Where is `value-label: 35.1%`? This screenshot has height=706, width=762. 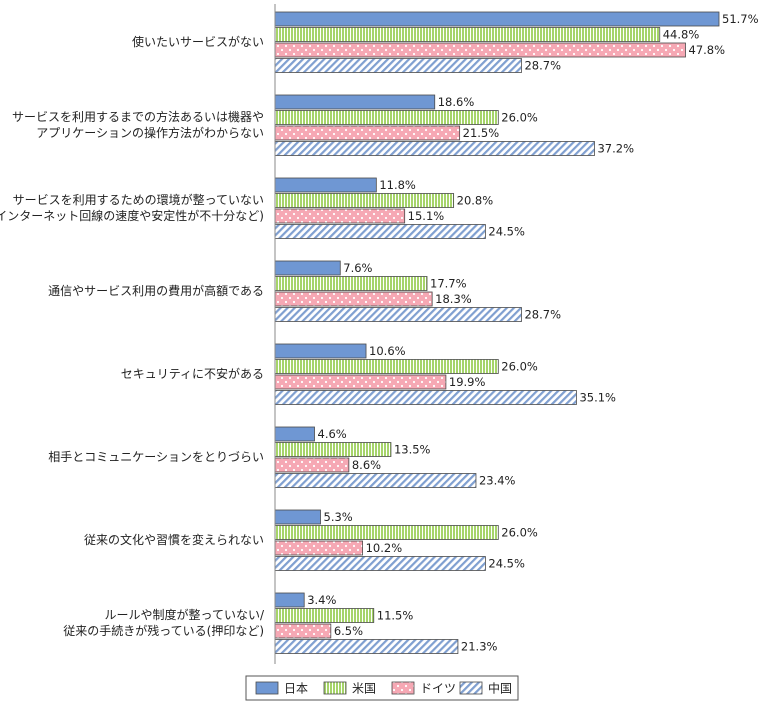
value-label: 35.1% is located at coordinates (597, 398).